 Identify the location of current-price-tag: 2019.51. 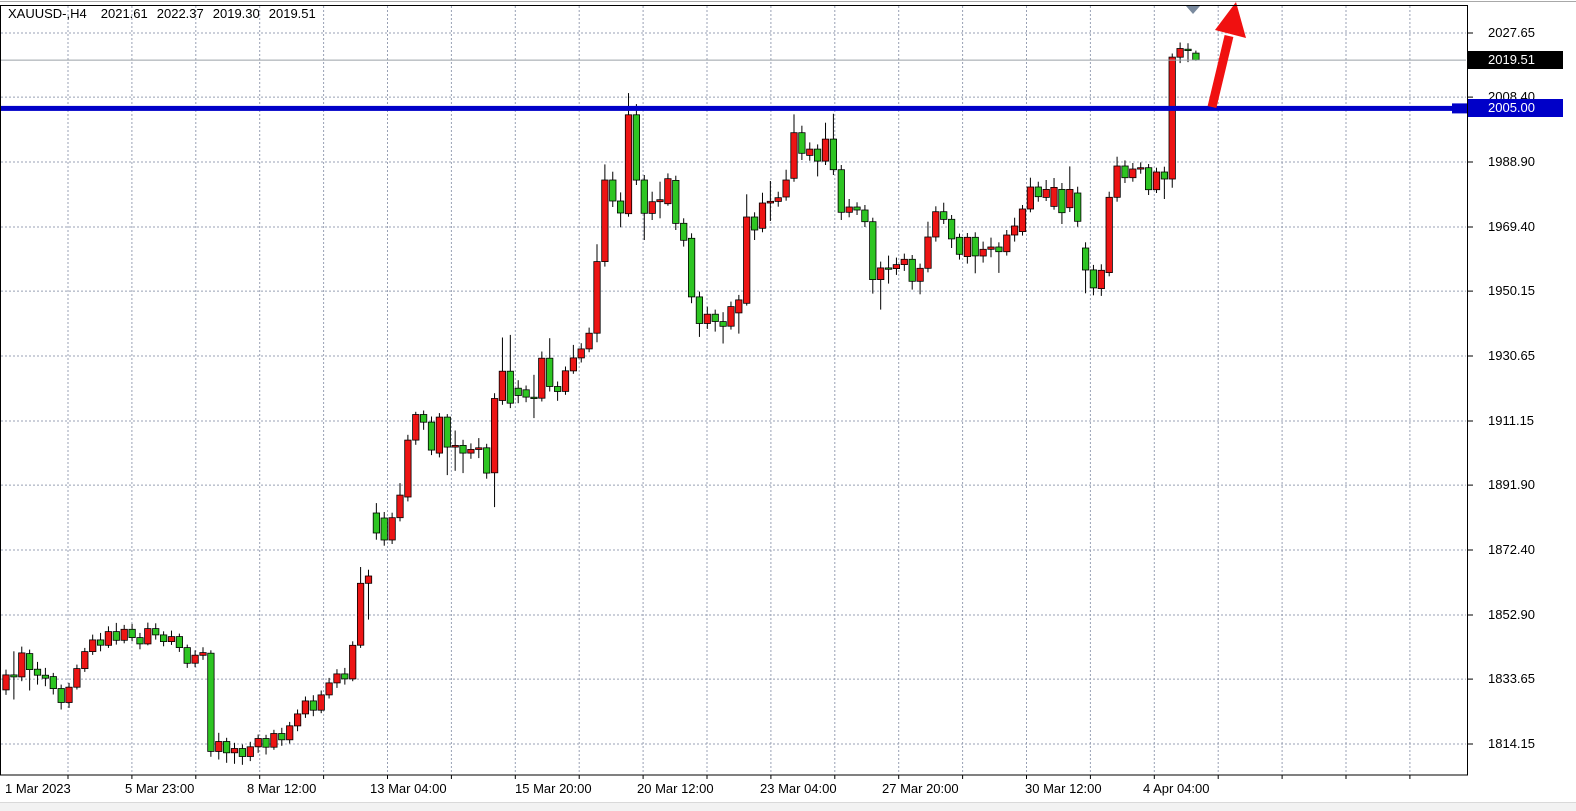
(1515, 60).